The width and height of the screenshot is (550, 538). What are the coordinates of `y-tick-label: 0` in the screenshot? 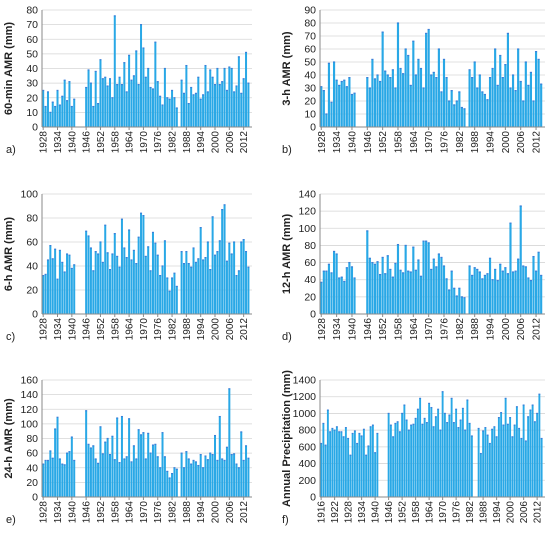 It's located at (35, 315).